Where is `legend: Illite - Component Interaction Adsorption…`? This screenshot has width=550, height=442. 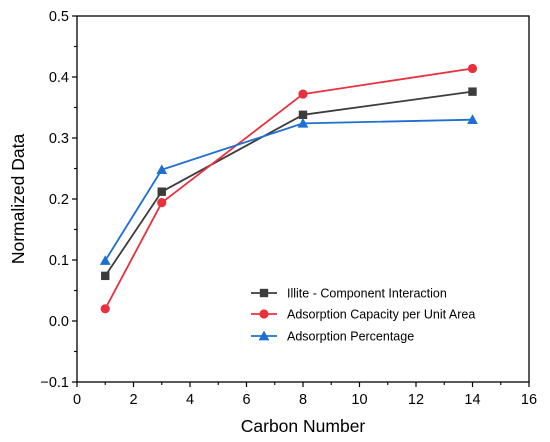 legend: Illite - Component Interaction Adsorption… is located at coordinates (363, 315).